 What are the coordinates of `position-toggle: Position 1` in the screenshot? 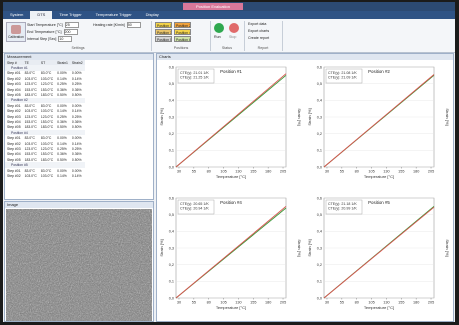 It's located at (163, 25).